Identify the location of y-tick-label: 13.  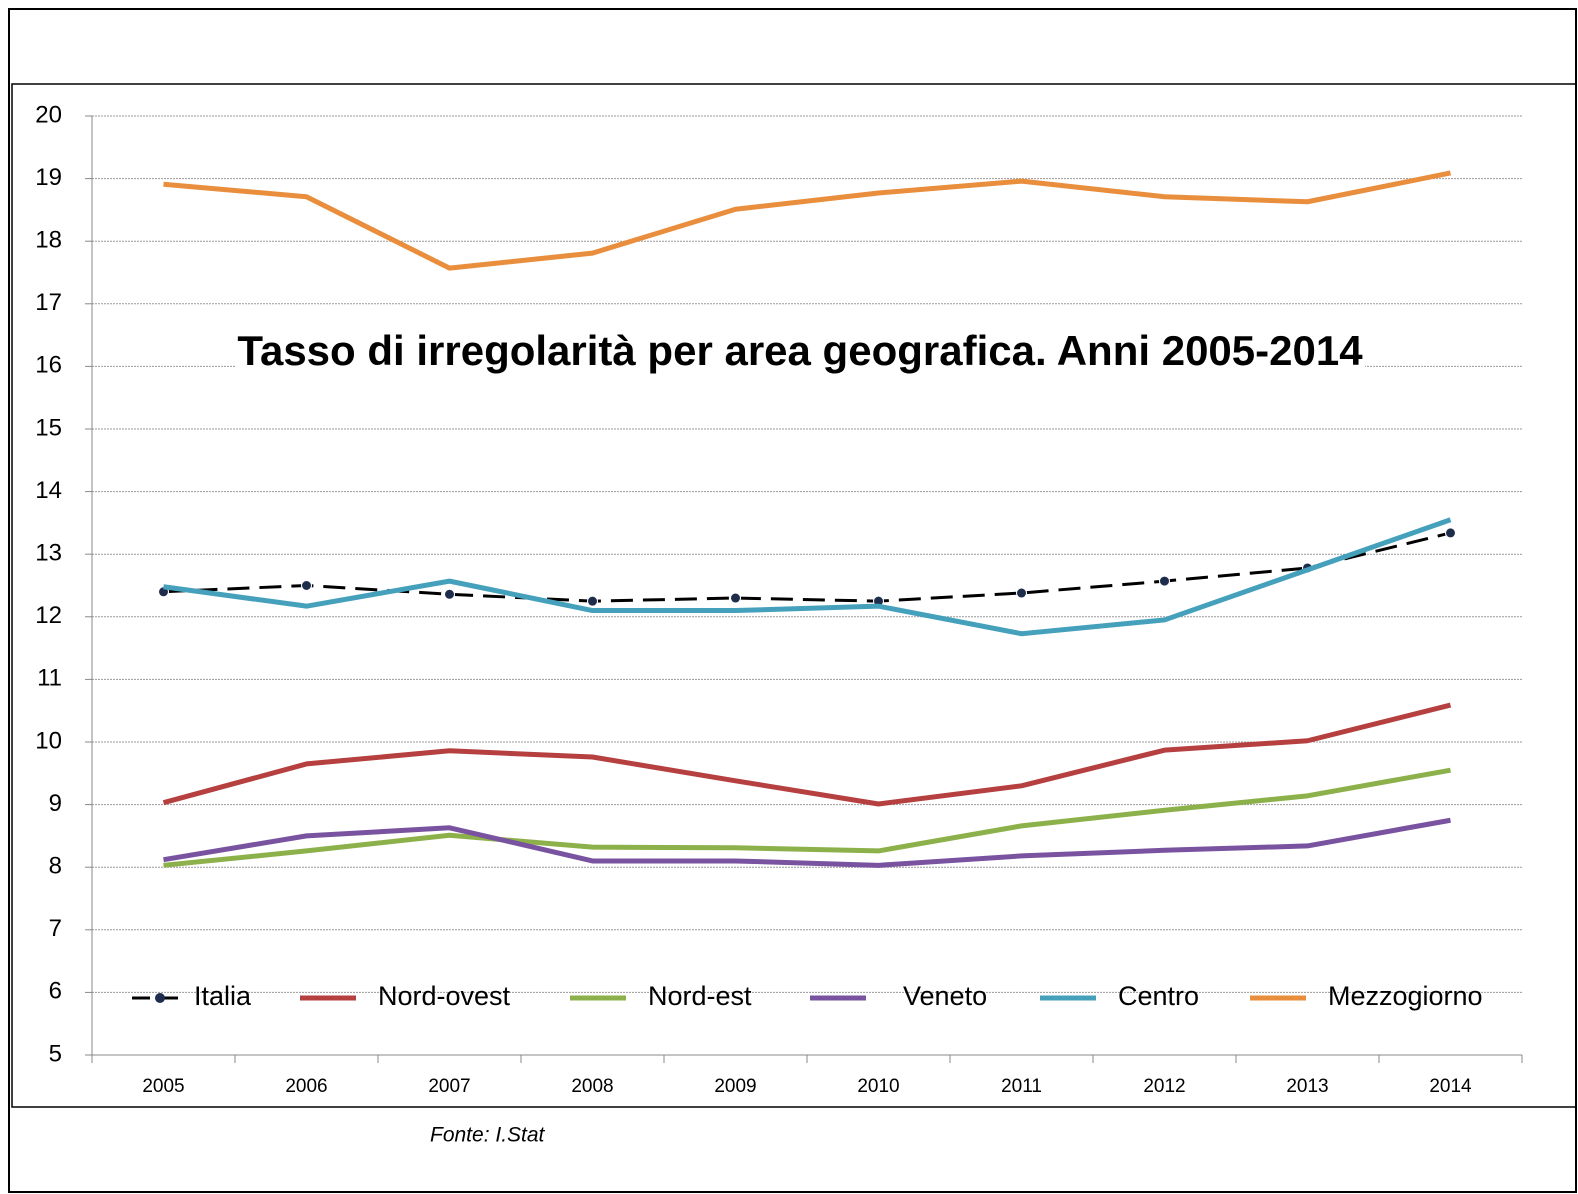
(48, 553).